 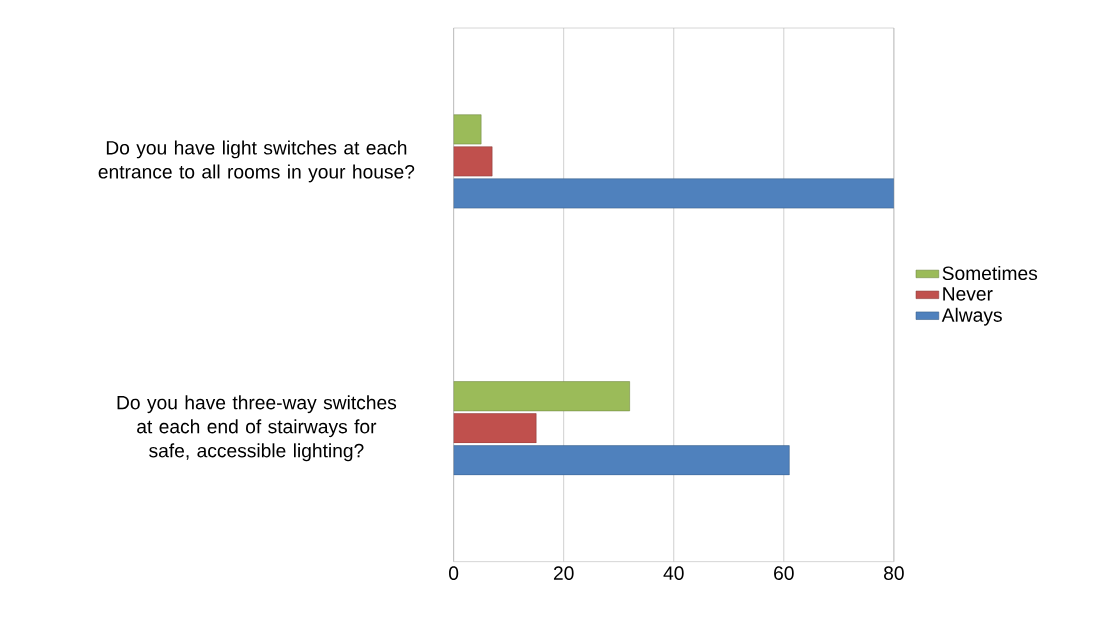 What do you see at coordinates (673, 573) in the screenshot?
I see `x-tick-label: 40` at bounding box center [673, 573].